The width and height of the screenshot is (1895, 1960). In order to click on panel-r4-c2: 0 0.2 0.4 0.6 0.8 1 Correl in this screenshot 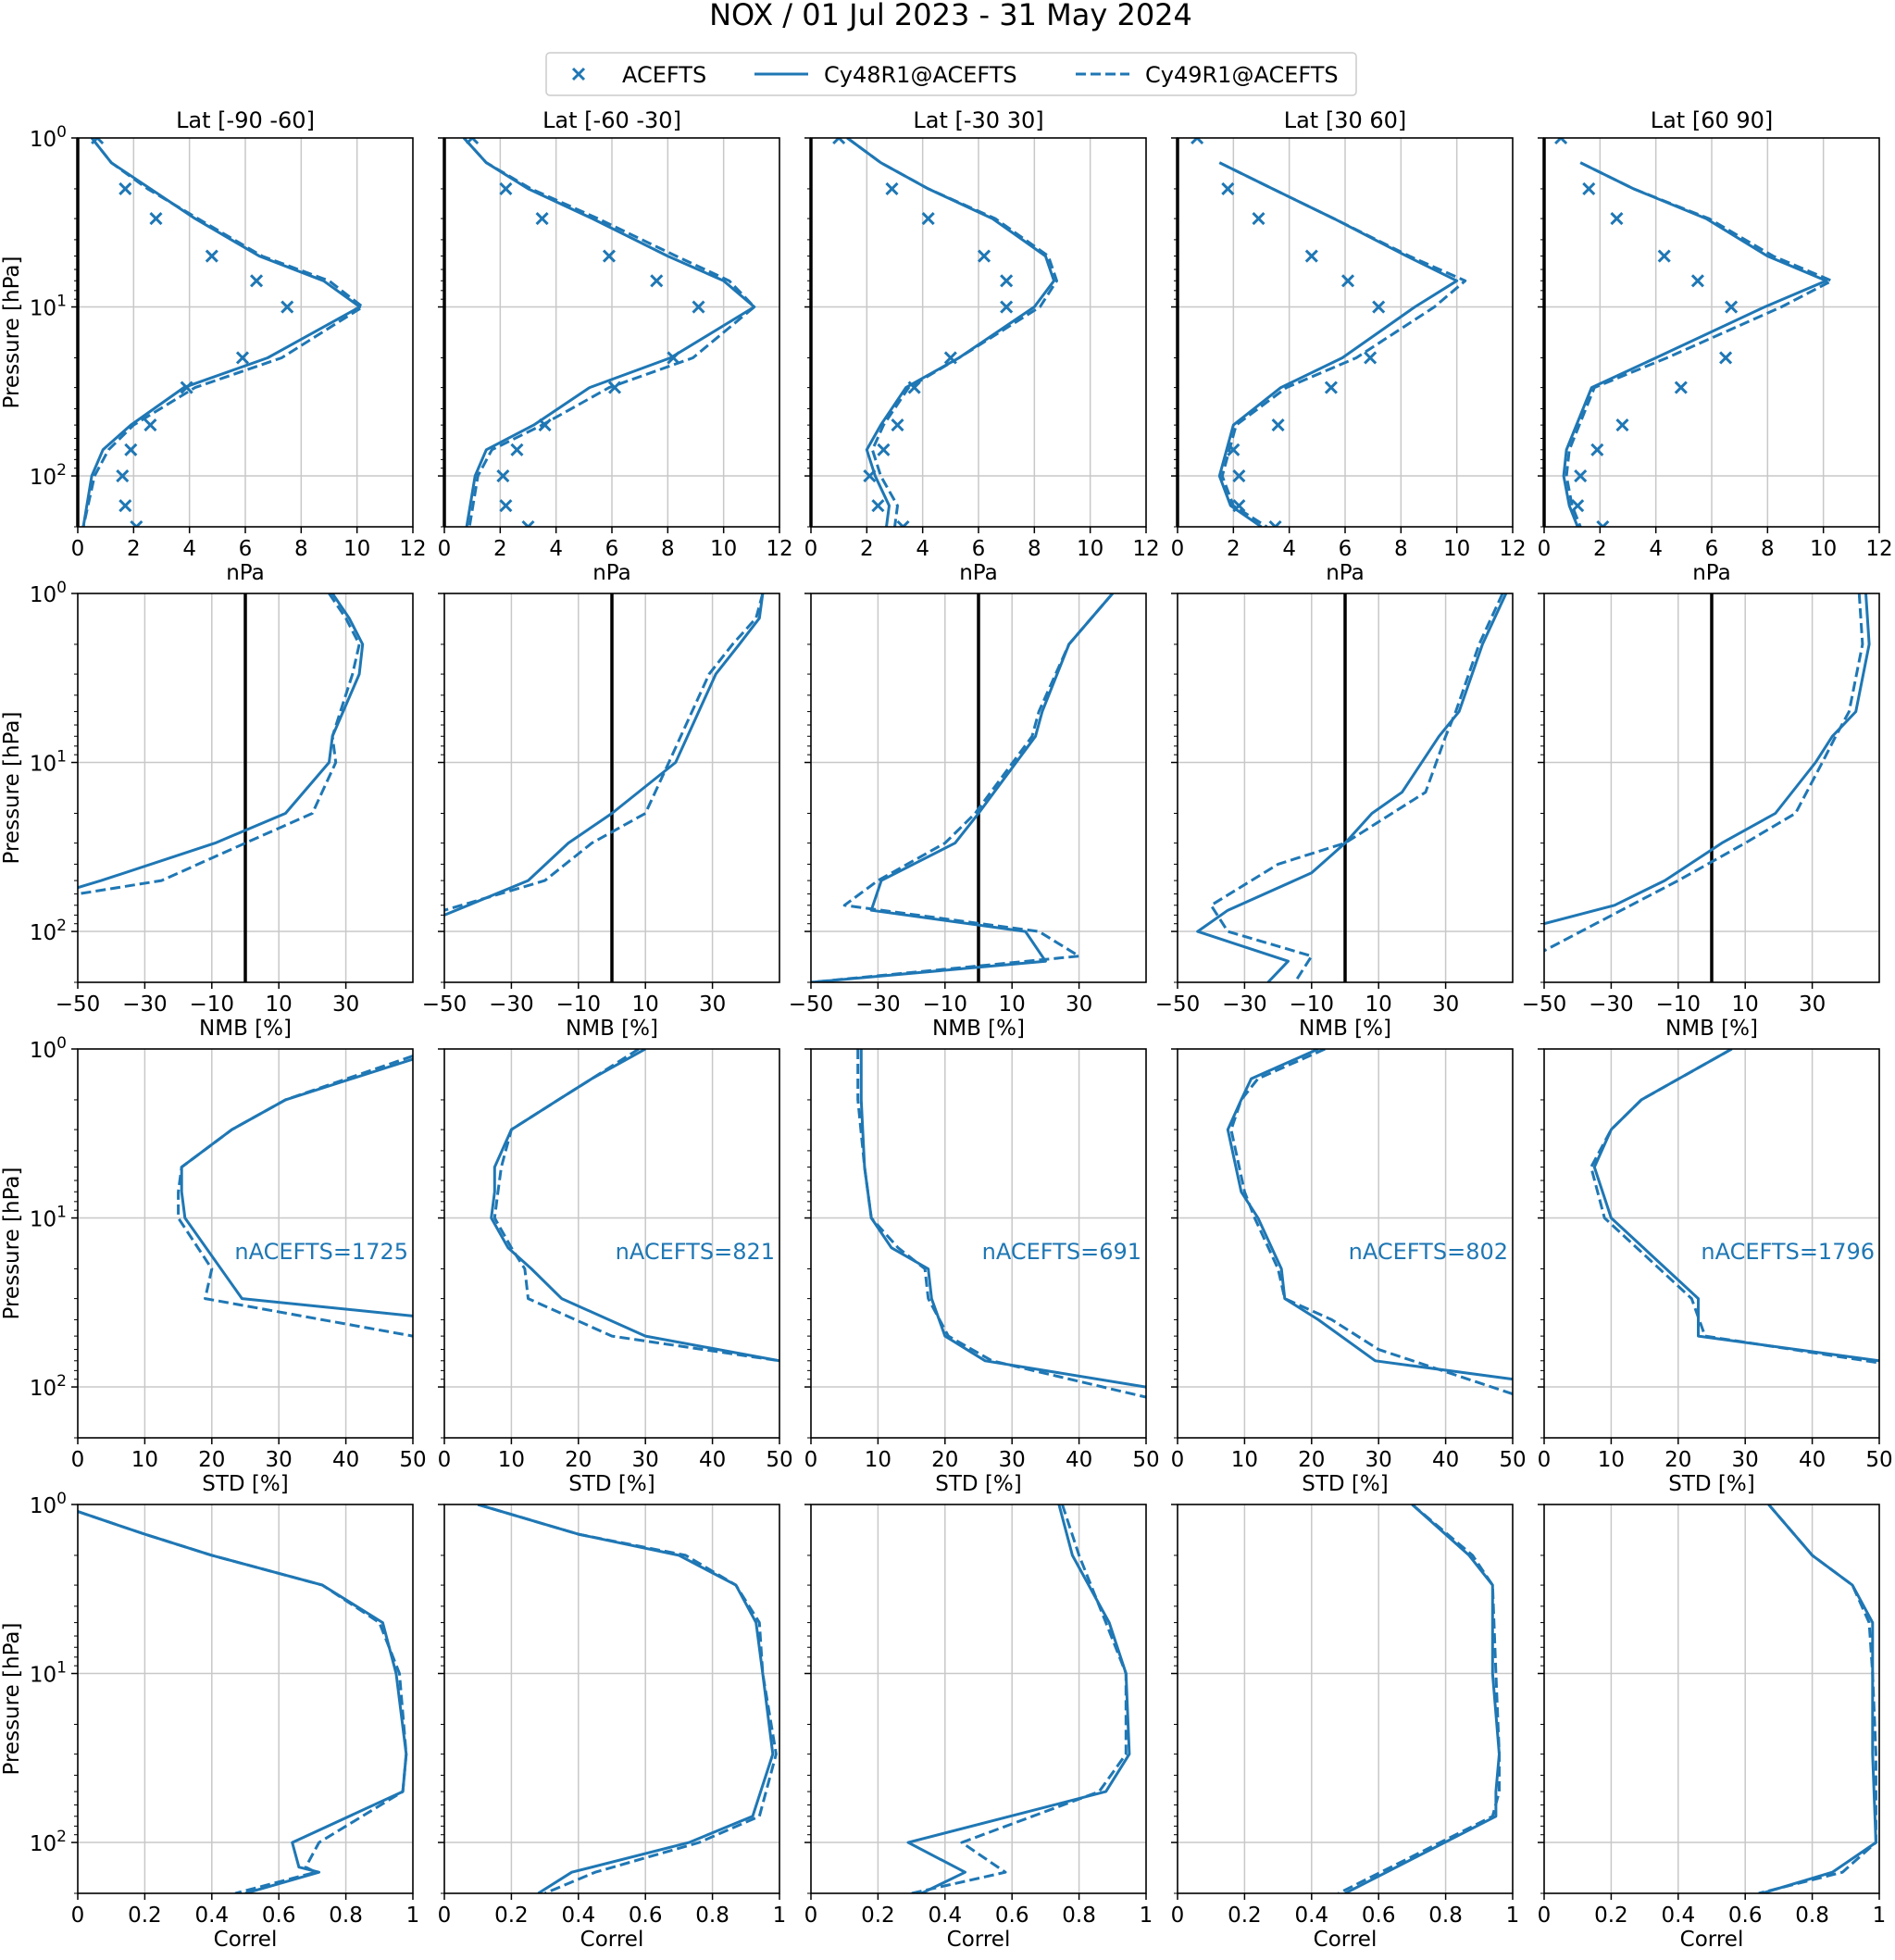, I will do `click(612, 1728)`.